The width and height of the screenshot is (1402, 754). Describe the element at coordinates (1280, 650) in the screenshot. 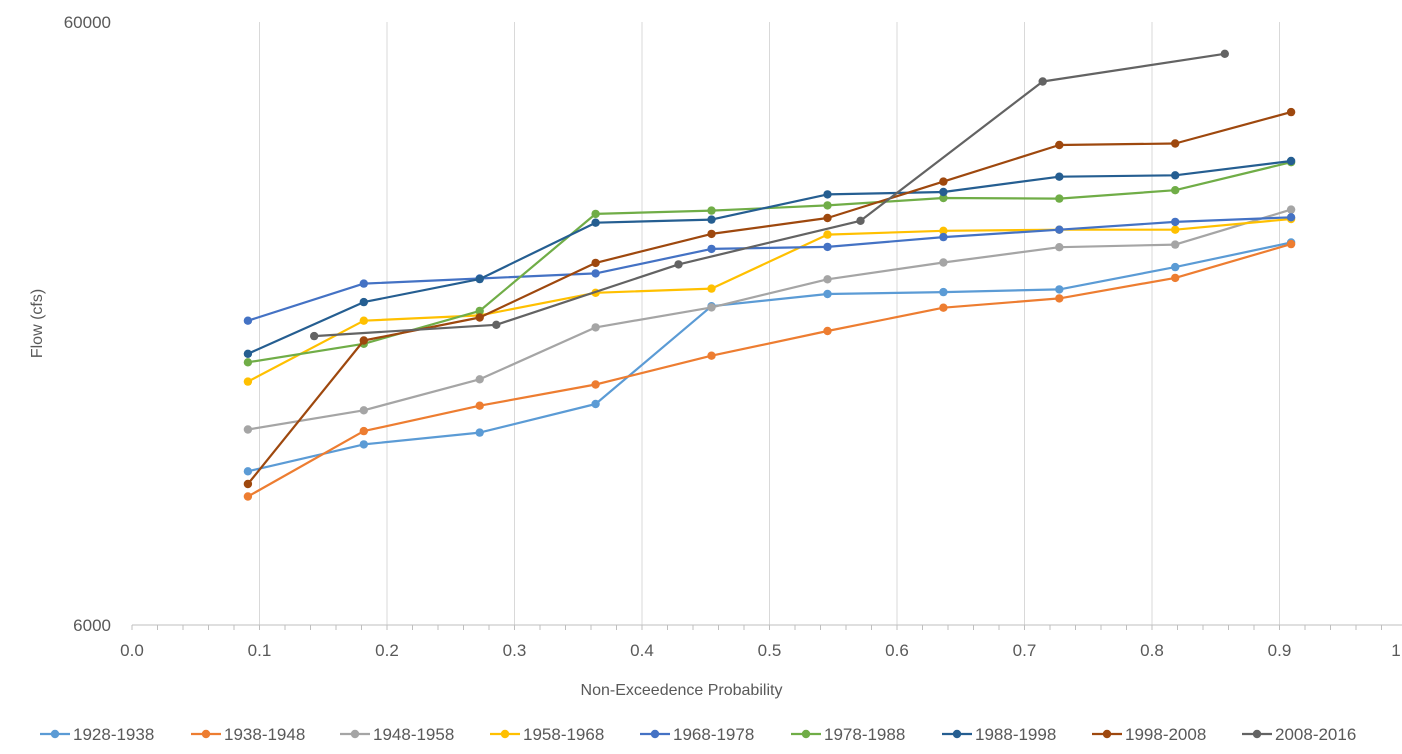

I see `x-tick-label: 0.9` at that location.